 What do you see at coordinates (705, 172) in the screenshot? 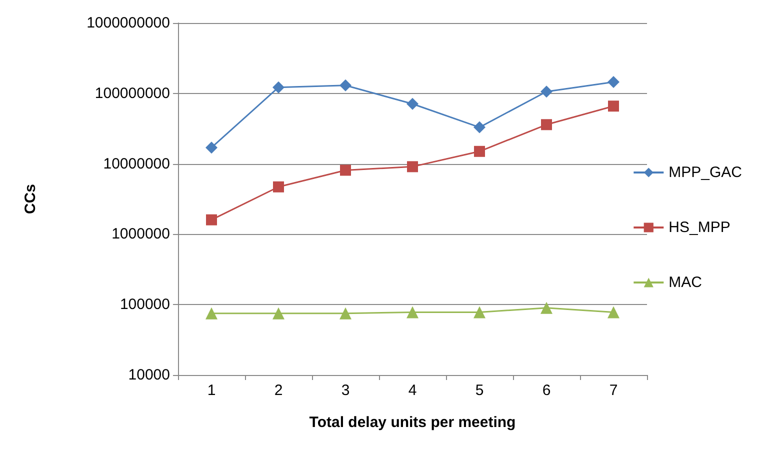
I see `legend-label: MPP_GAC` at bounding box center [705, 172].